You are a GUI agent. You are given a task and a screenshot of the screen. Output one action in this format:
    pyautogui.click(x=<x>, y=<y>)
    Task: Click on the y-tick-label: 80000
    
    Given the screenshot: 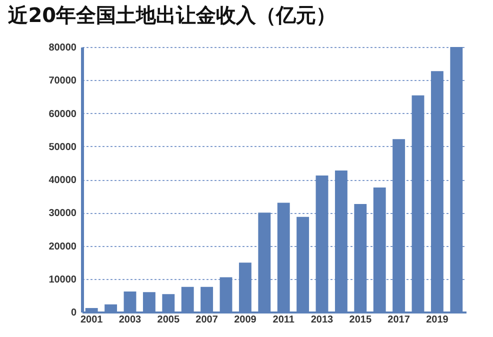 What is the action you would take?
    pyautogui.click(x=62, y=48)
    